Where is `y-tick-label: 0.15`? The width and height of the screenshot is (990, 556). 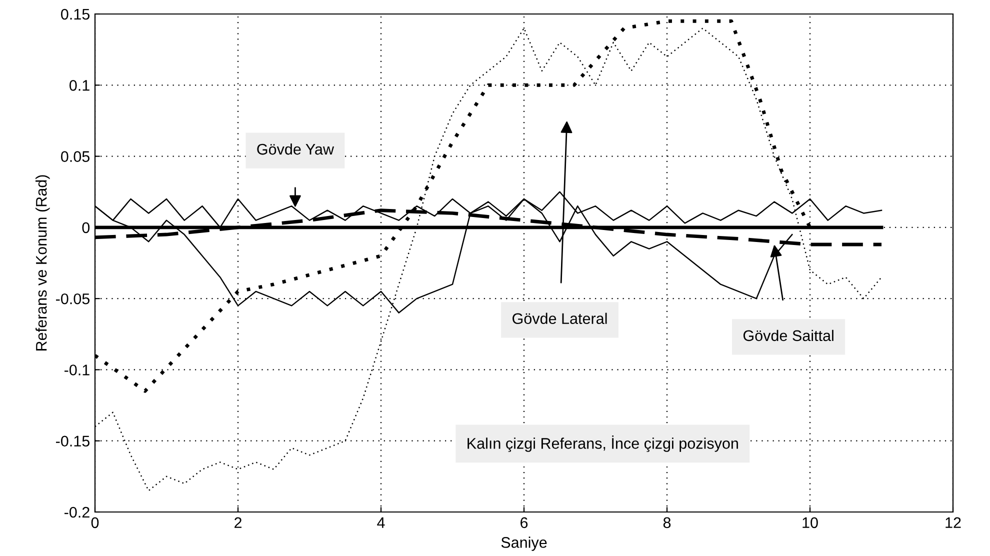 y-tick-label: 0.15 is located at coordinates (75, 14).